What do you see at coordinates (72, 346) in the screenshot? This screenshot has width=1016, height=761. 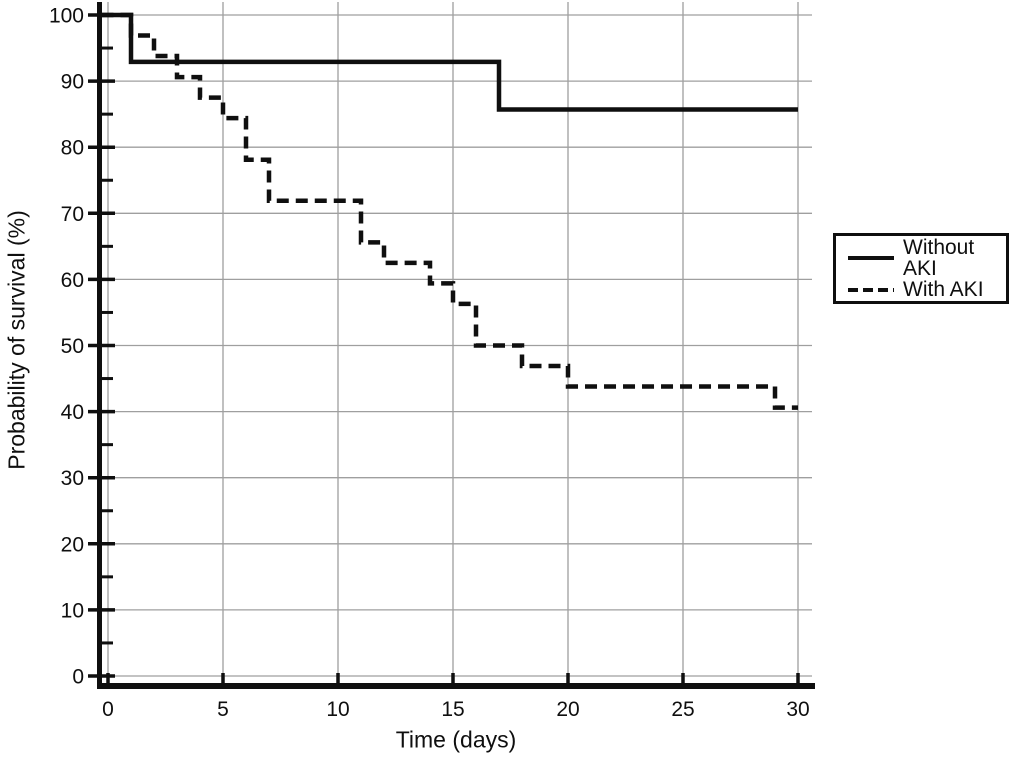 I see `y-tick-label: 50` at bounding box center [72, 346].